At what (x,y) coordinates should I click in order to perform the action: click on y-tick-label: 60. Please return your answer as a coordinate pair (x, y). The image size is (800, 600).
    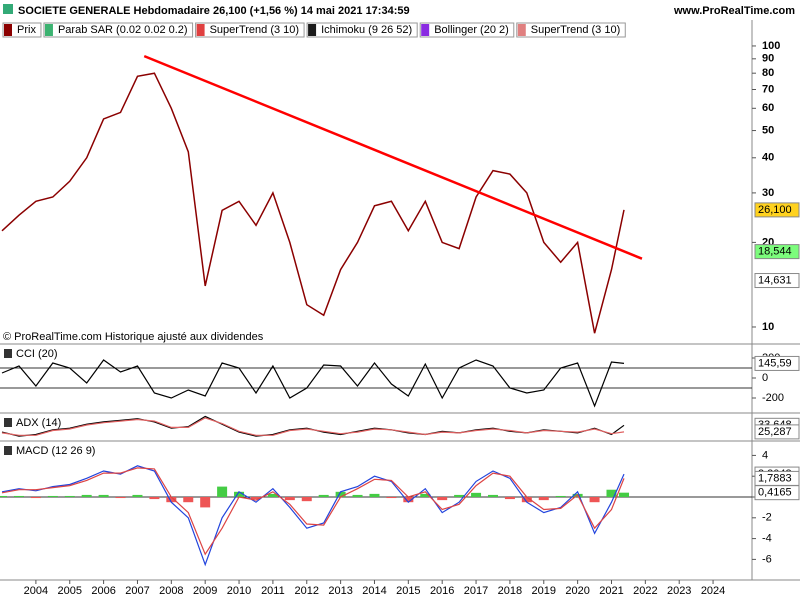
    Looking at the image, I should click on (768, 108).